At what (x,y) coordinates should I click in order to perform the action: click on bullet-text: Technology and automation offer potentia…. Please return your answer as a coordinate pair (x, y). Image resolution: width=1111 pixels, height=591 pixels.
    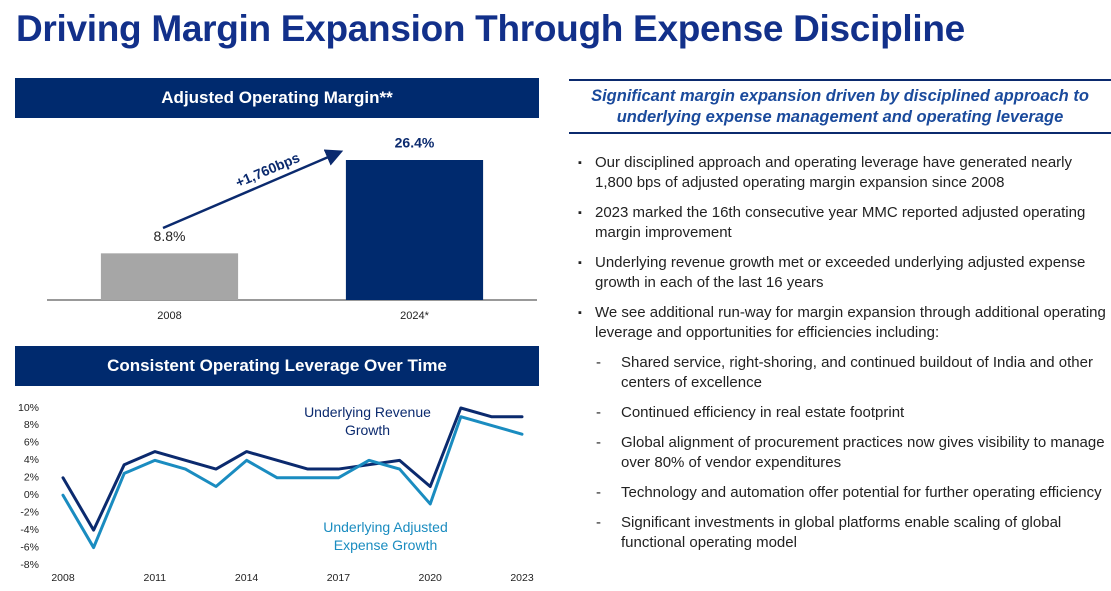
    Looking at the image, I should click on (861, 492).